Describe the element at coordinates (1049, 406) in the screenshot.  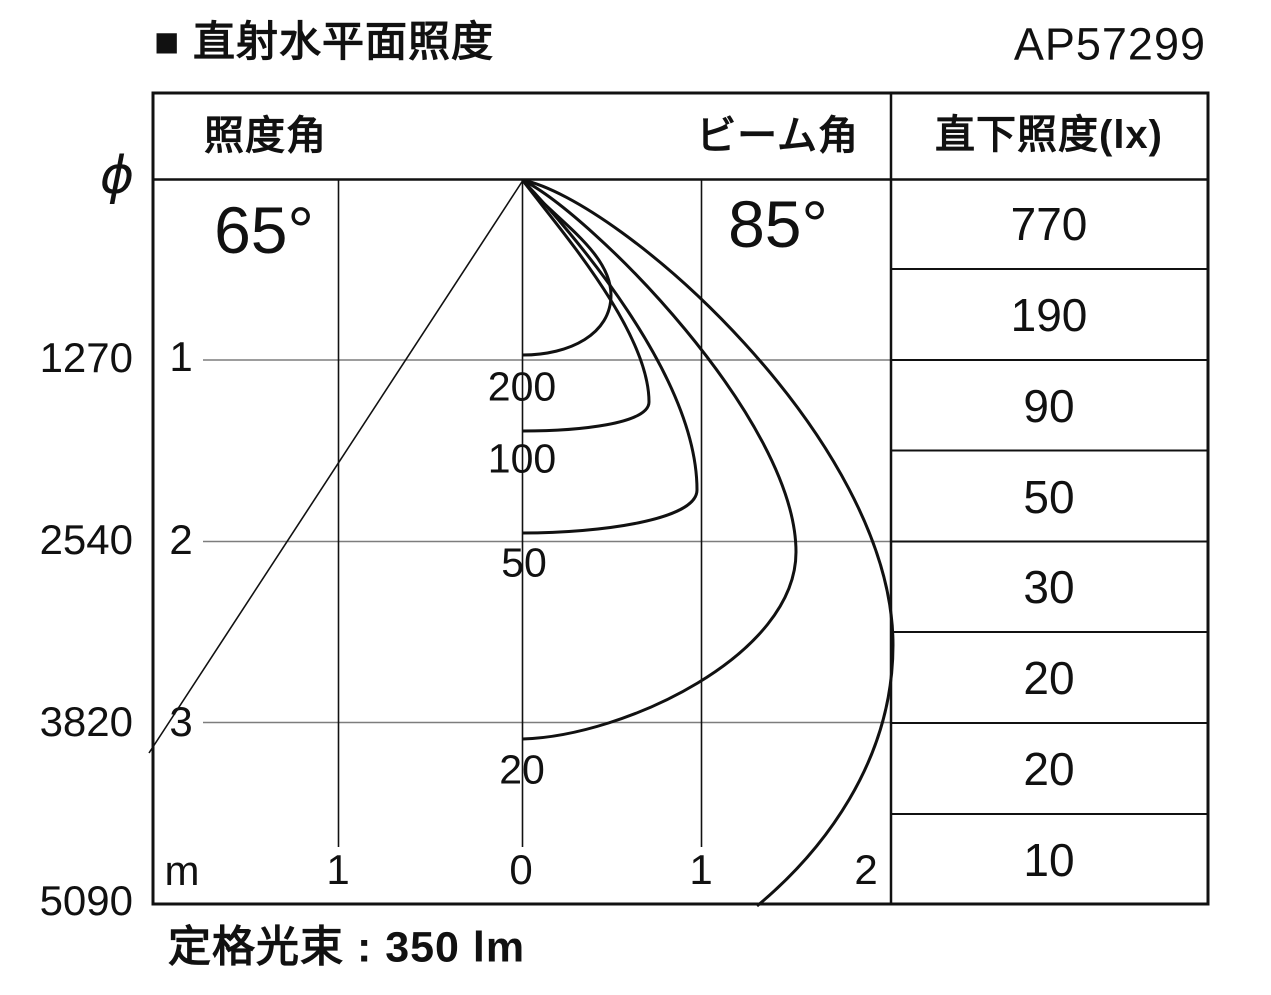
I see `table-value-row3: 90` at that location.